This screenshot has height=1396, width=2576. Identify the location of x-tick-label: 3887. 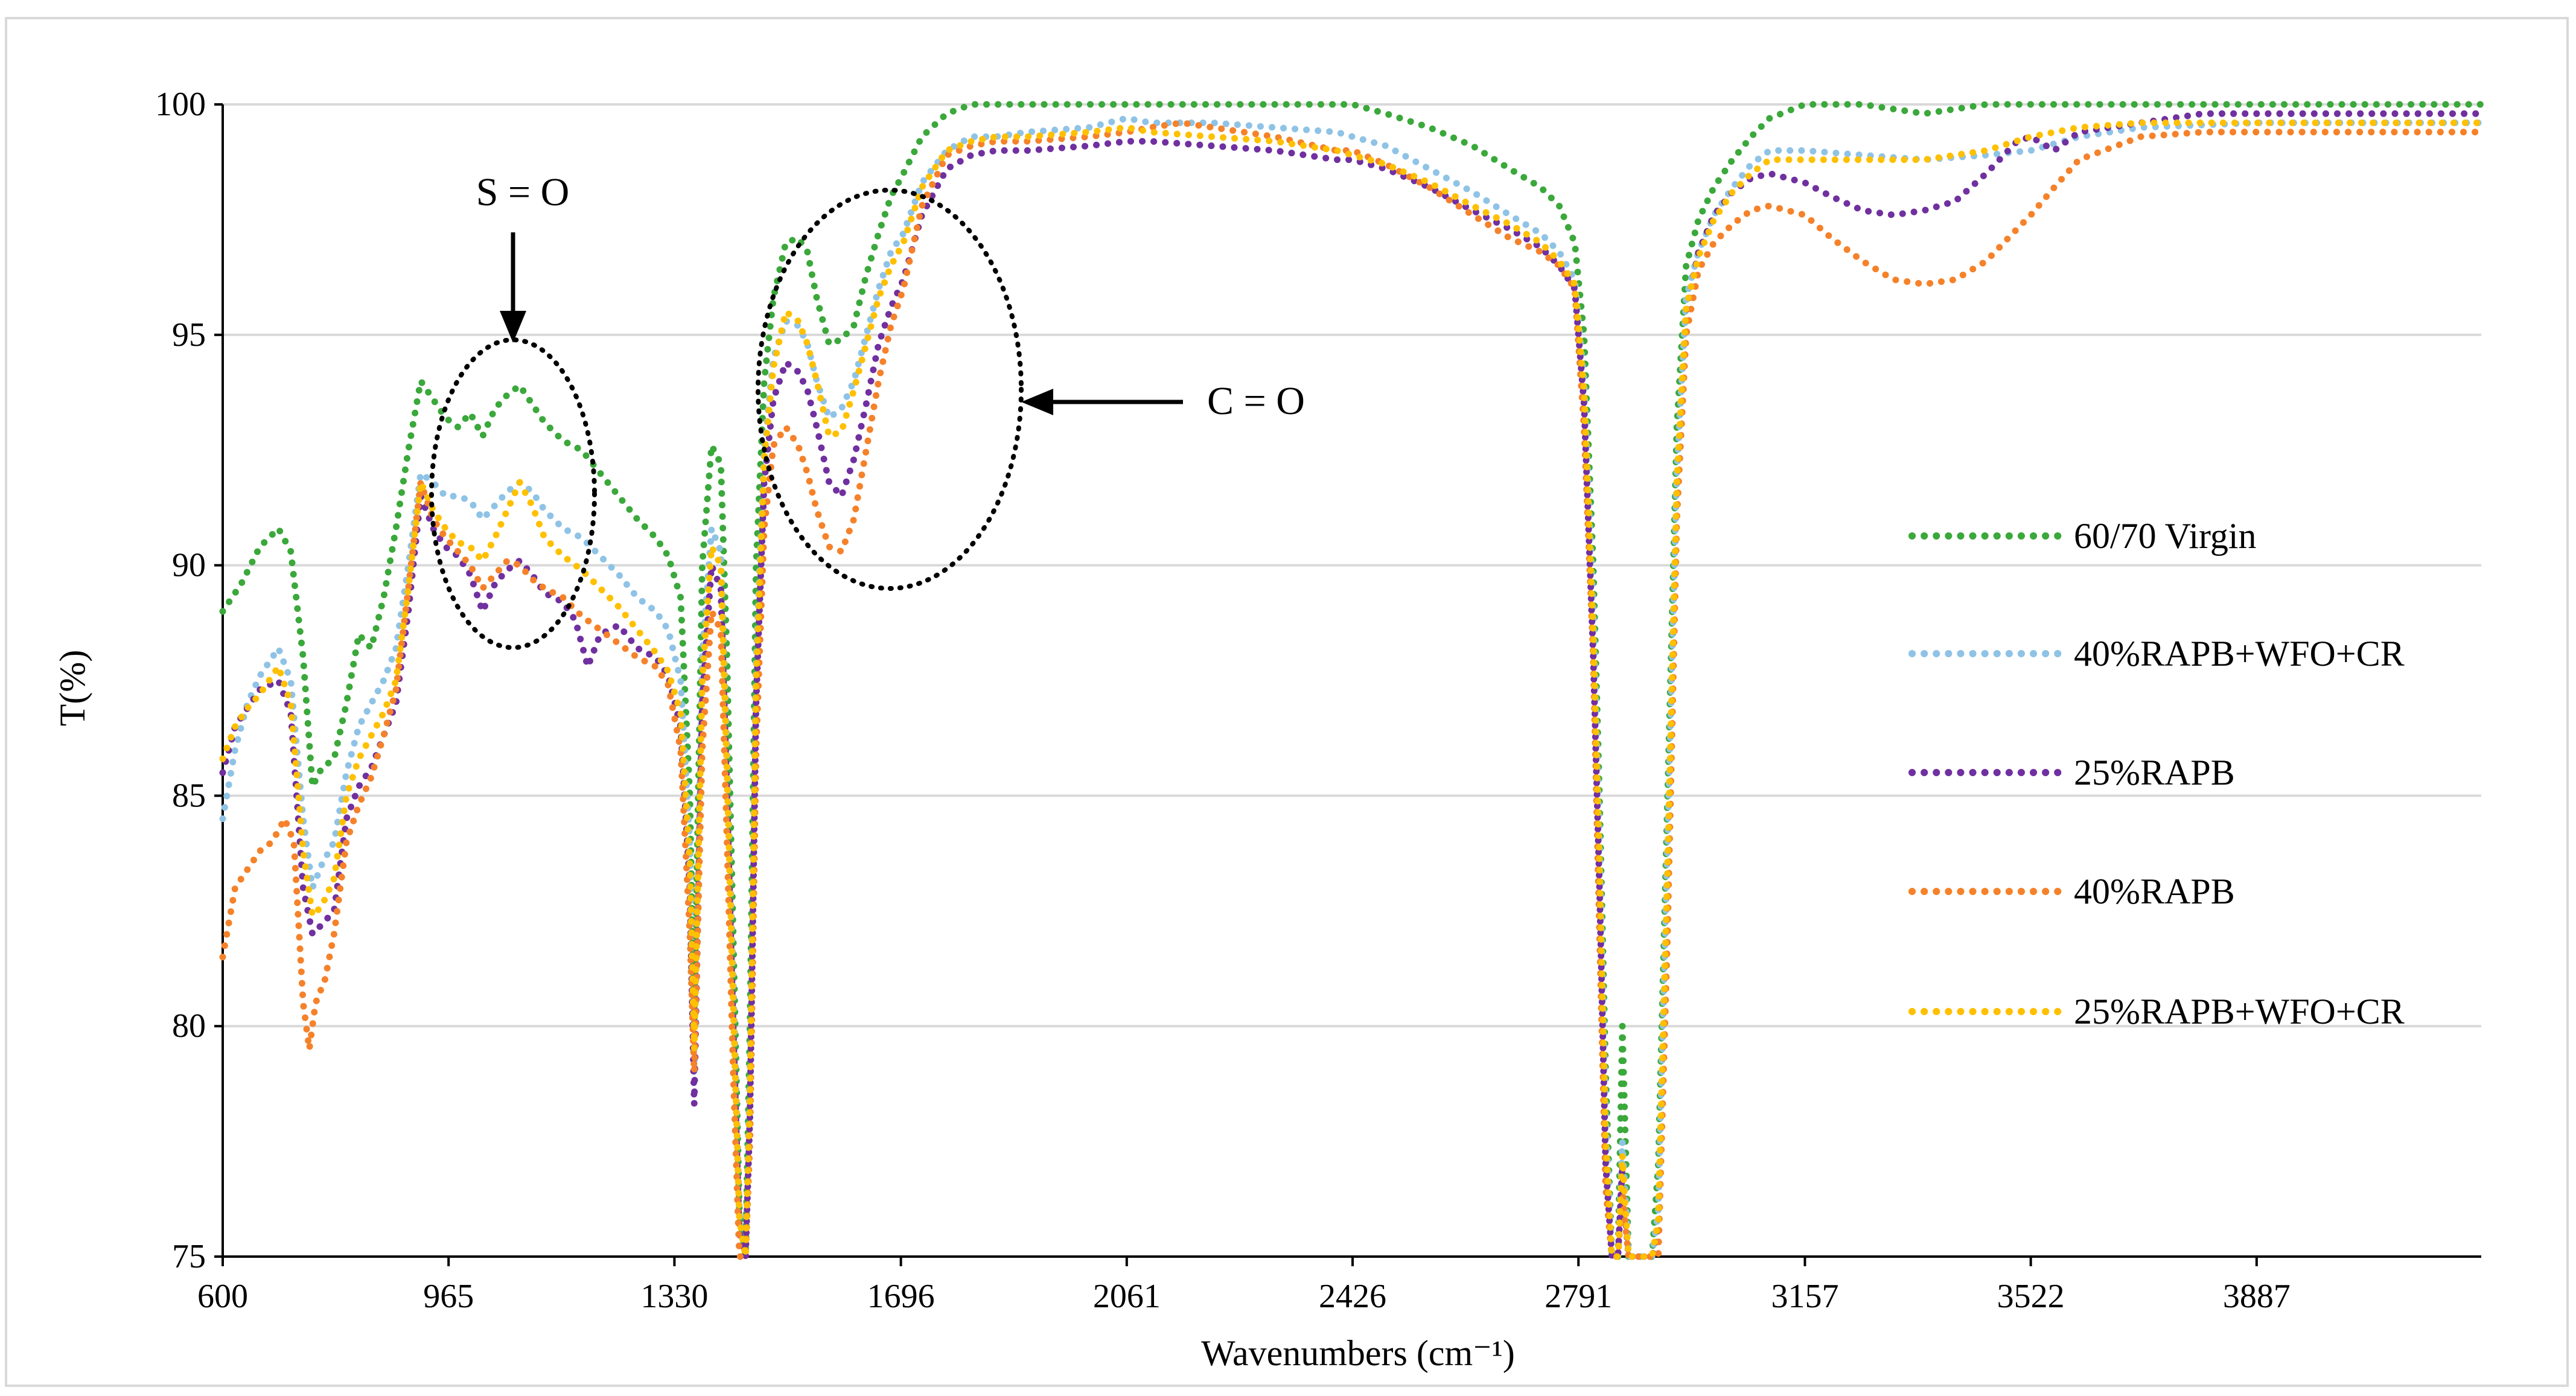
(2257, 1296).